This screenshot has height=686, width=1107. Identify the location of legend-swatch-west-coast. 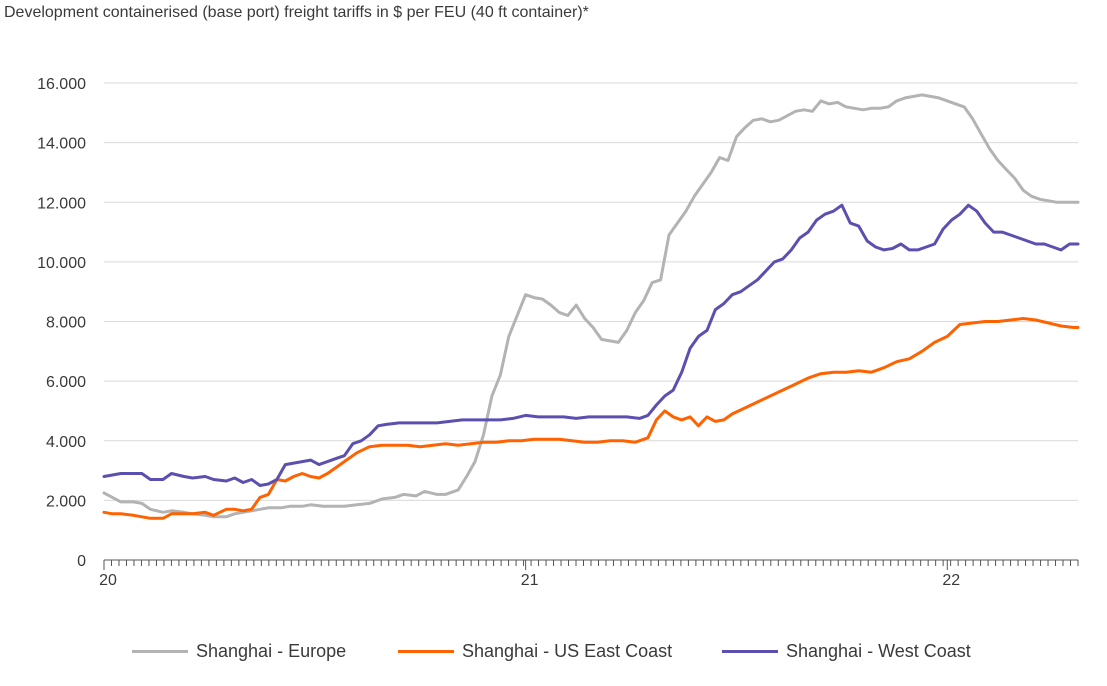
(750, 651).